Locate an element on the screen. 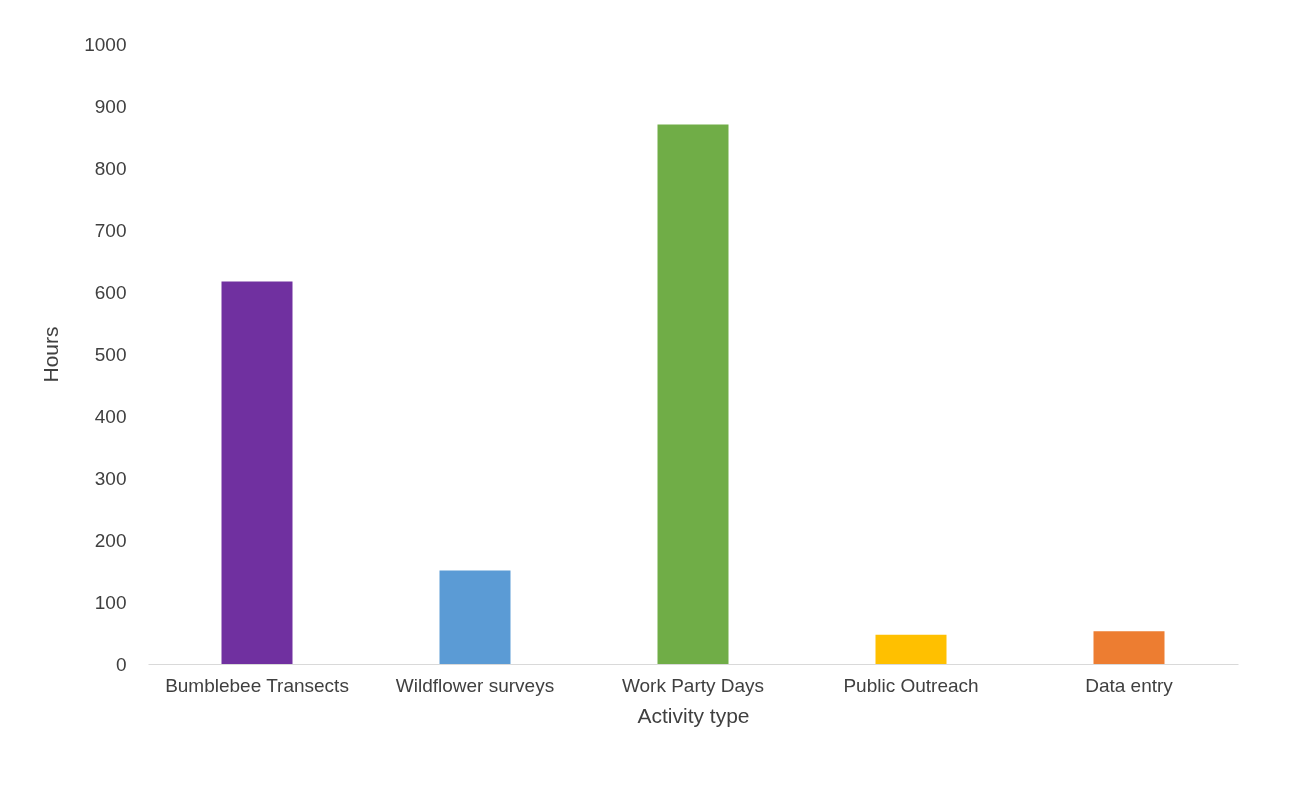 Image resolution: width=1315 pixels, height=789 pixels. y-tick-label: 700 is located at coordinates (110, 230).